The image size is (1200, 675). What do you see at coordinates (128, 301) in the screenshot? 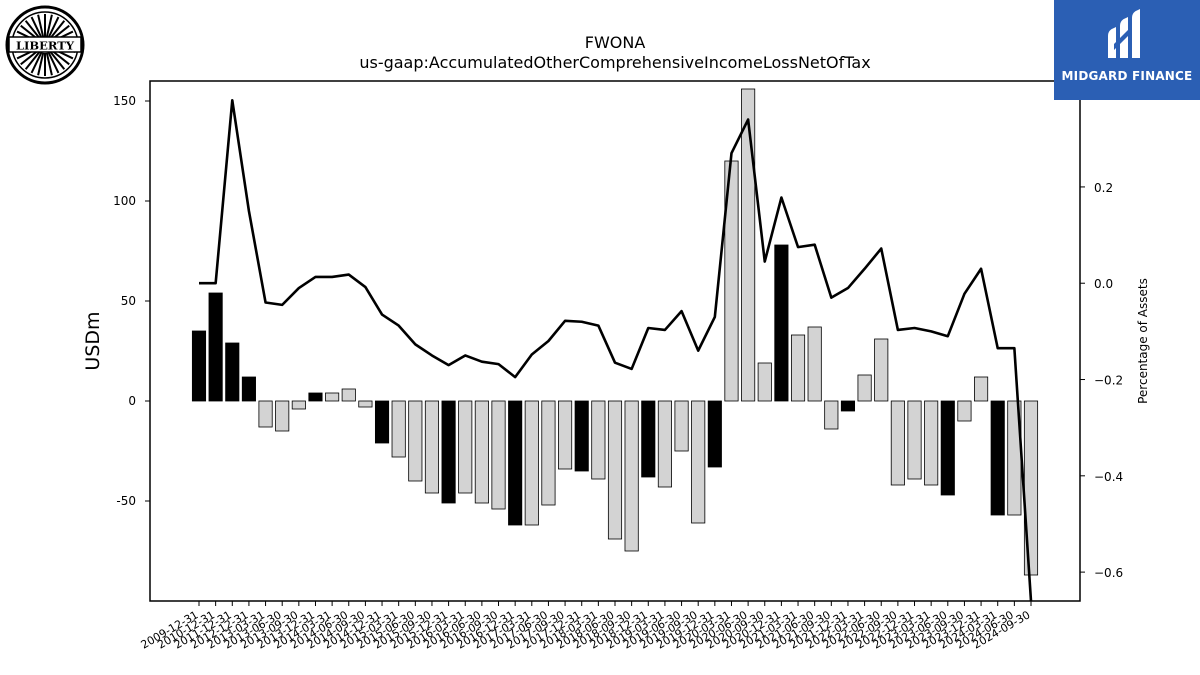
I see `y-tick-label: 50` at bounding box center [128, 301].